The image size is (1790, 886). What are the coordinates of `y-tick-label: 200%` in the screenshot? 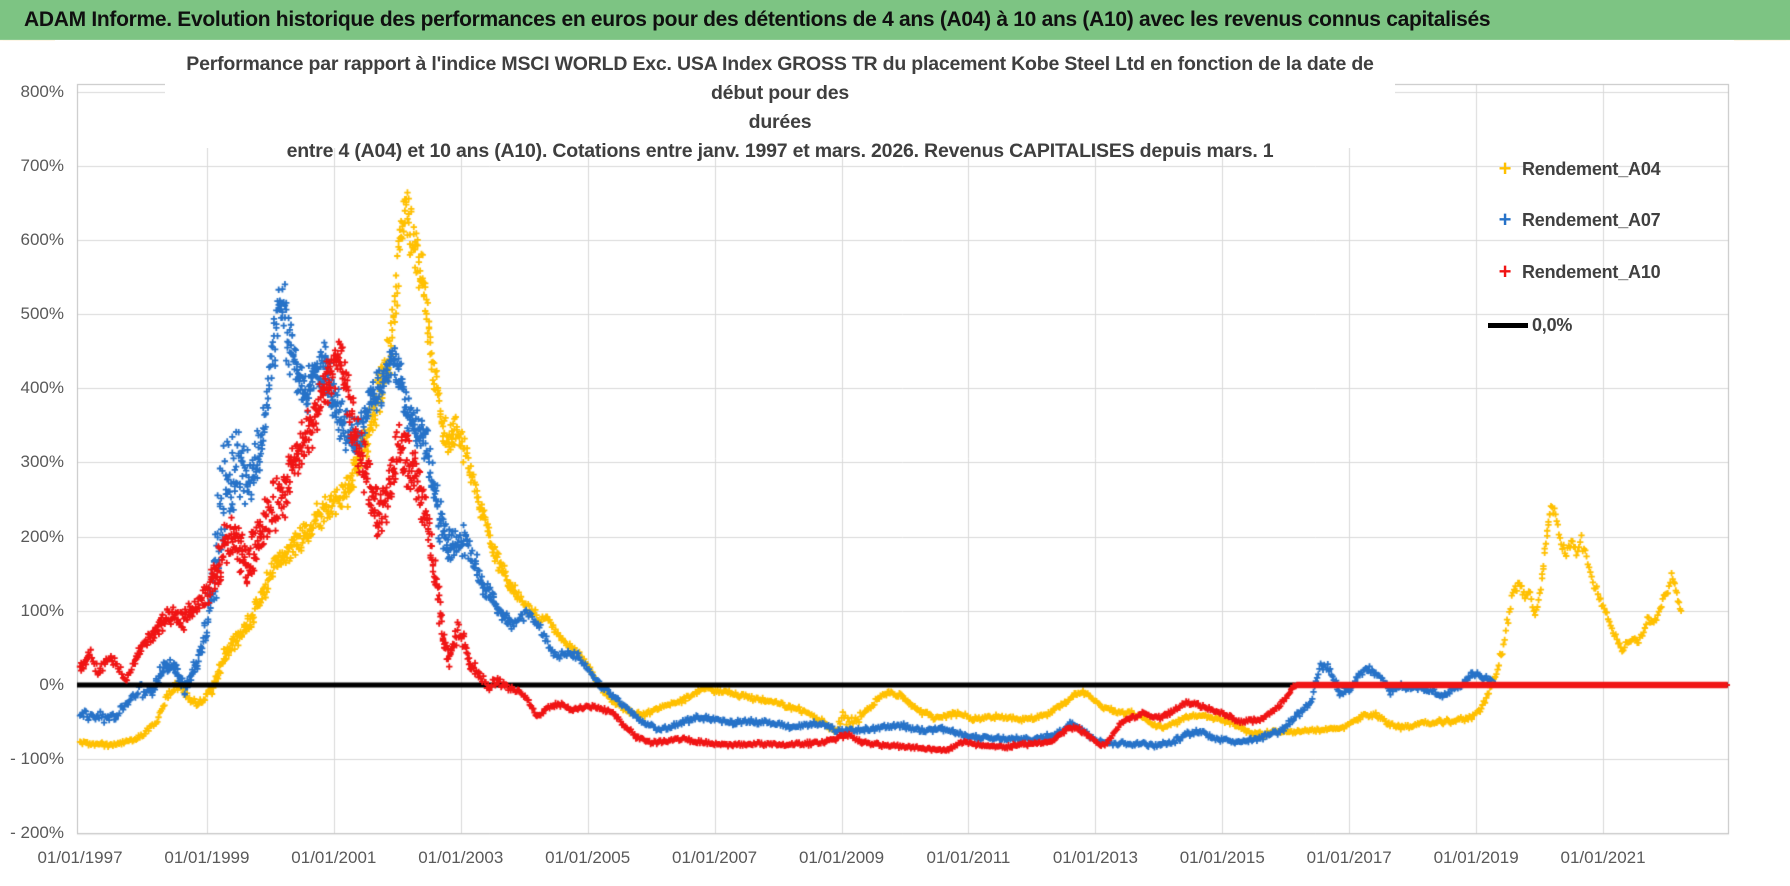 It's located at (42, 536).